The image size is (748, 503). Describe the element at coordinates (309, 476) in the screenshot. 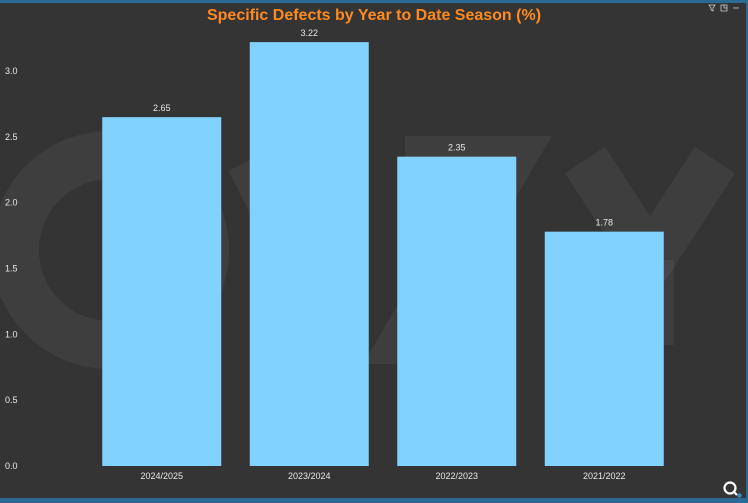

I see `x-tick-label: 2023/2024` at that location.